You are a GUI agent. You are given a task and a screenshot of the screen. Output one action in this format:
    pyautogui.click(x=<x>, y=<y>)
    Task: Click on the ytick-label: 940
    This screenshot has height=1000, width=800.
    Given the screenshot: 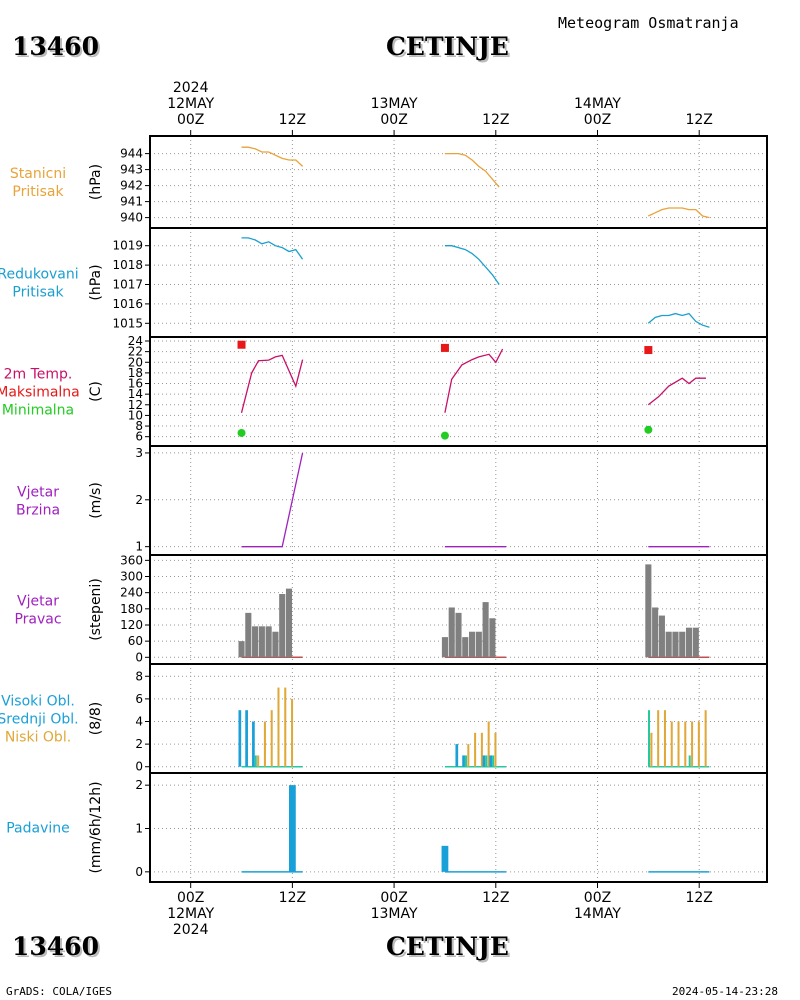 What is the action you would take?
    pyautogui.click(x=131, y=218)
    